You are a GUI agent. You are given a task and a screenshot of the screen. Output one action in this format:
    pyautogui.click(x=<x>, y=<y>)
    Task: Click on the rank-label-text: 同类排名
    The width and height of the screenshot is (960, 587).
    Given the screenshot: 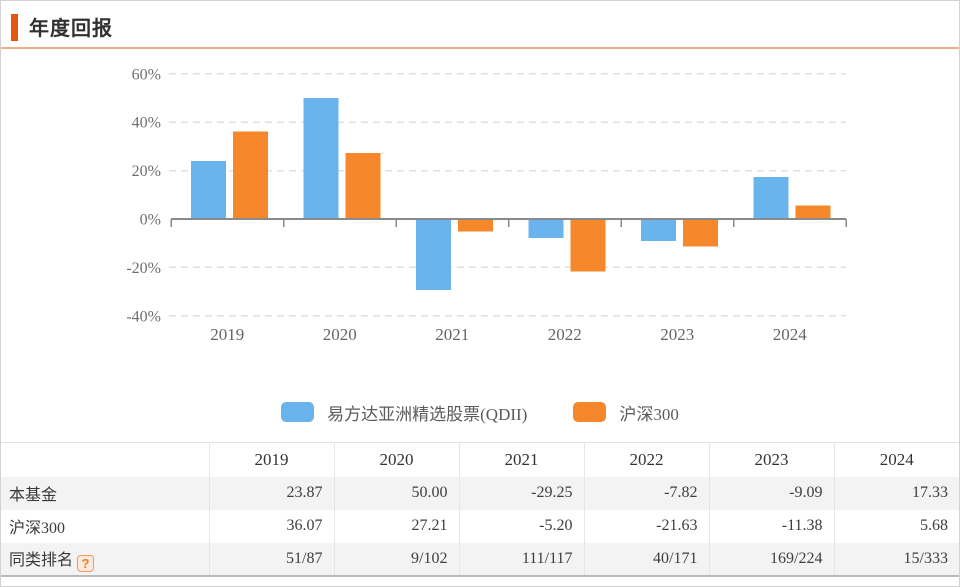 What is the action you would take?
    pyautogui.click(x=41, y=560)
    